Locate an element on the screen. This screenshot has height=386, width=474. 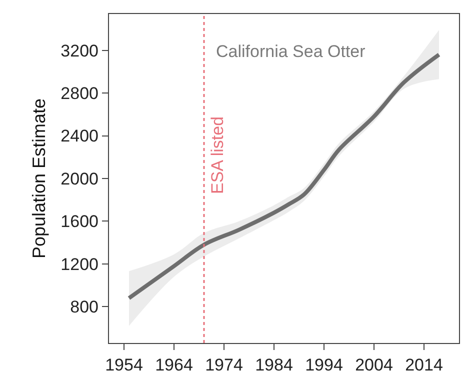
y-axis-title: Population Estimate is located at coordinates (38, 178).